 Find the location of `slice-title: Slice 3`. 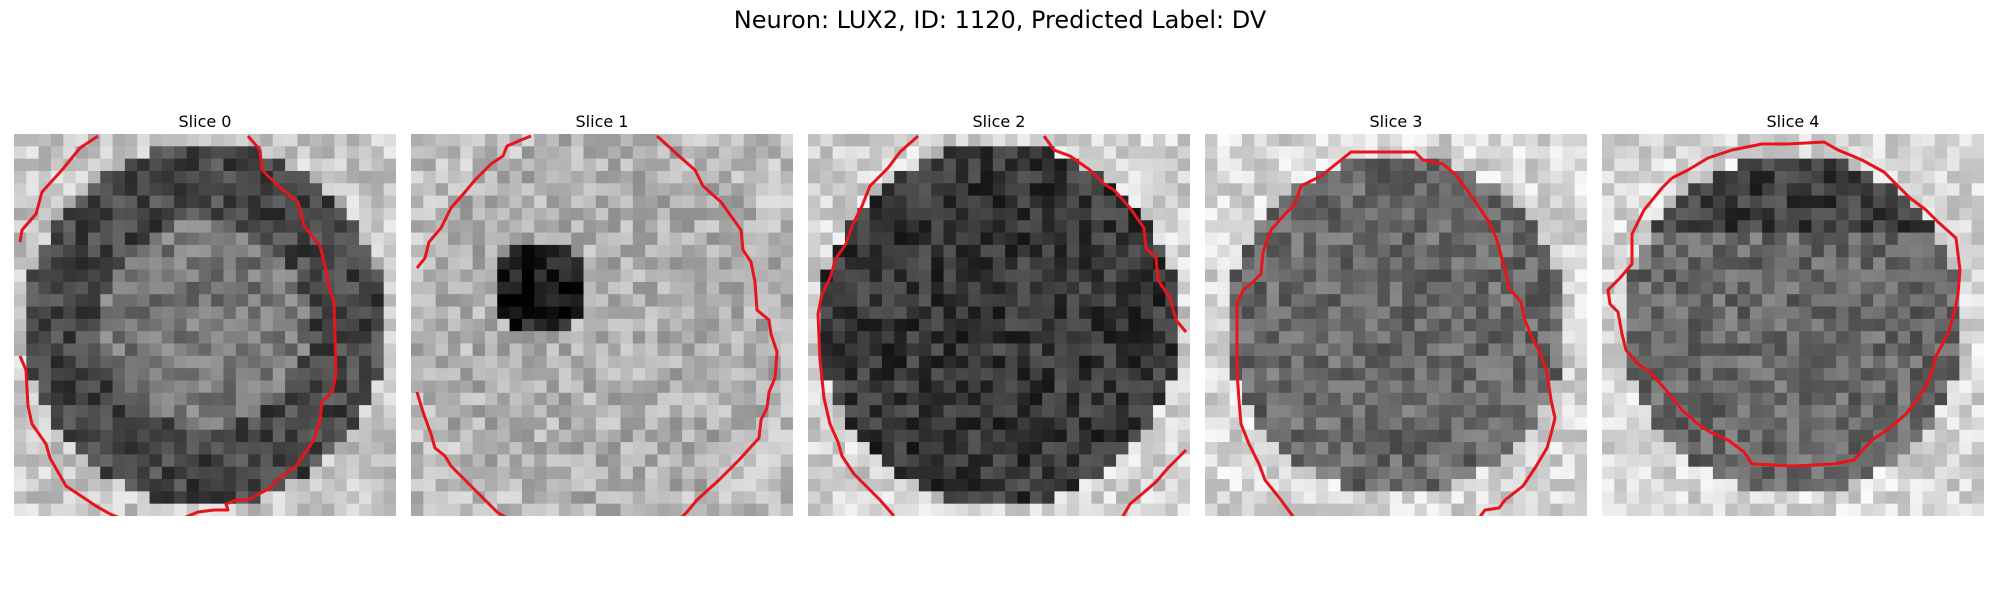

slice-title: Slice 3 is located at coordinates (1396, 121).